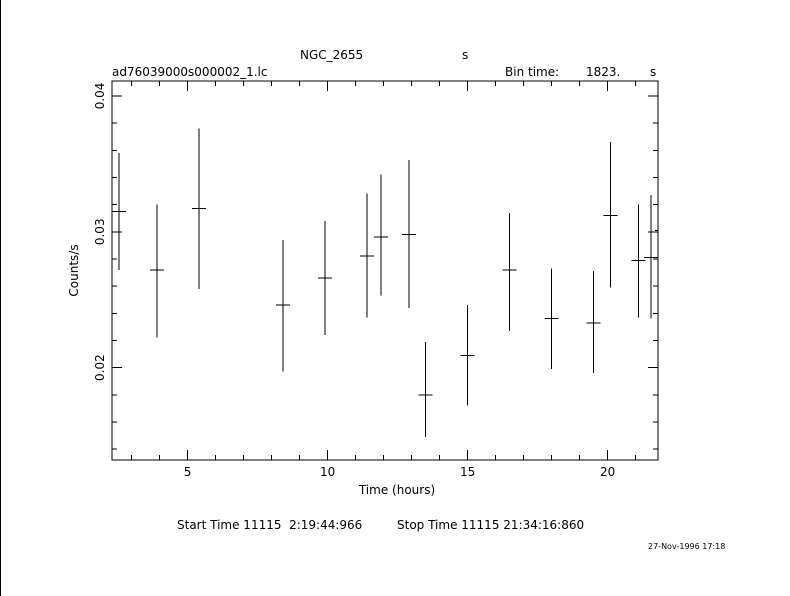 Image resolution: width=790 pixels, height=596 pixels. What do you see at coordinates (467, 472) in the screenshot?
I see `x-tick-label: 15` at bounding box center [467, 472].